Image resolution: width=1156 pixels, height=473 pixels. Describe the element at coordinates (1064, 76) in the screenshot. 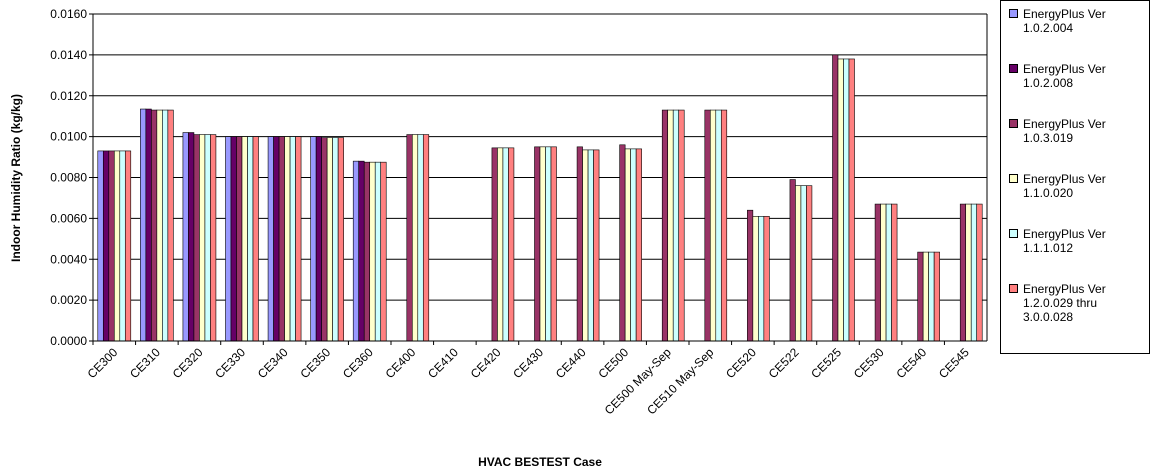

I see `legend-label: EnergyPlus Ver 1.0.2.008` at that location.